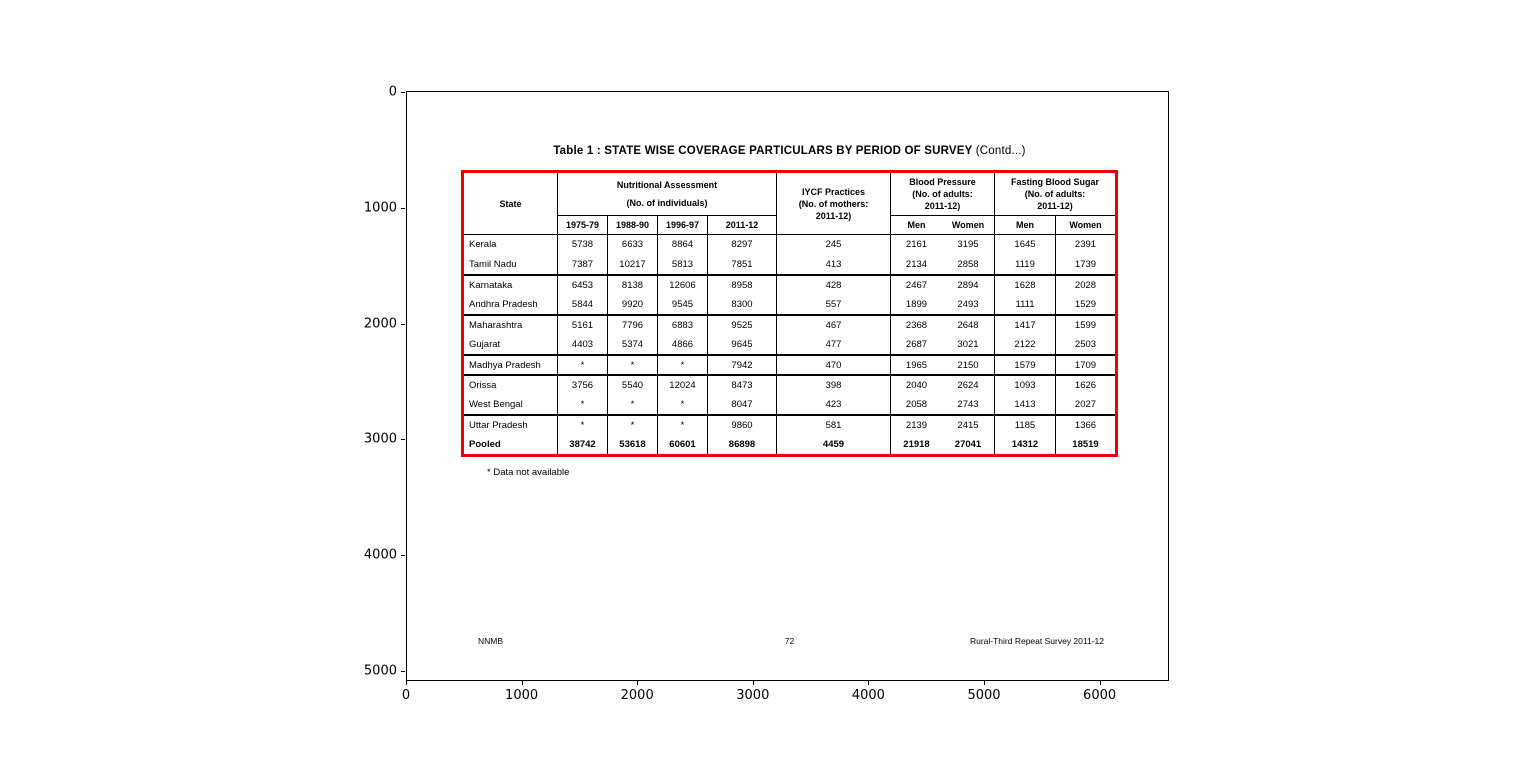 This screenshot has width=1536, height=767. I want to click on value-cell: 38742, so click(582, 444).